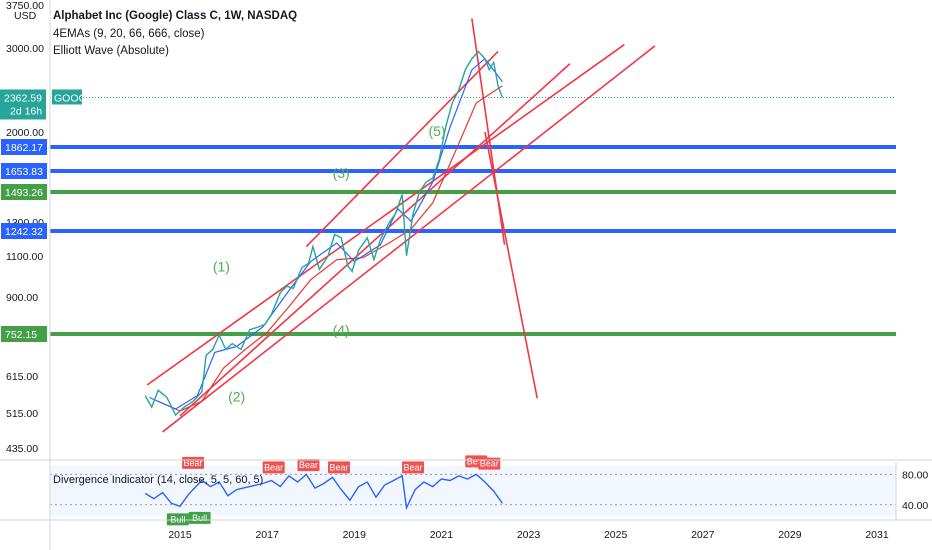 Image resolution: width=932 pixels, height=550 pixels. I want to click on level-value: 1493.26, so click(24, 193).